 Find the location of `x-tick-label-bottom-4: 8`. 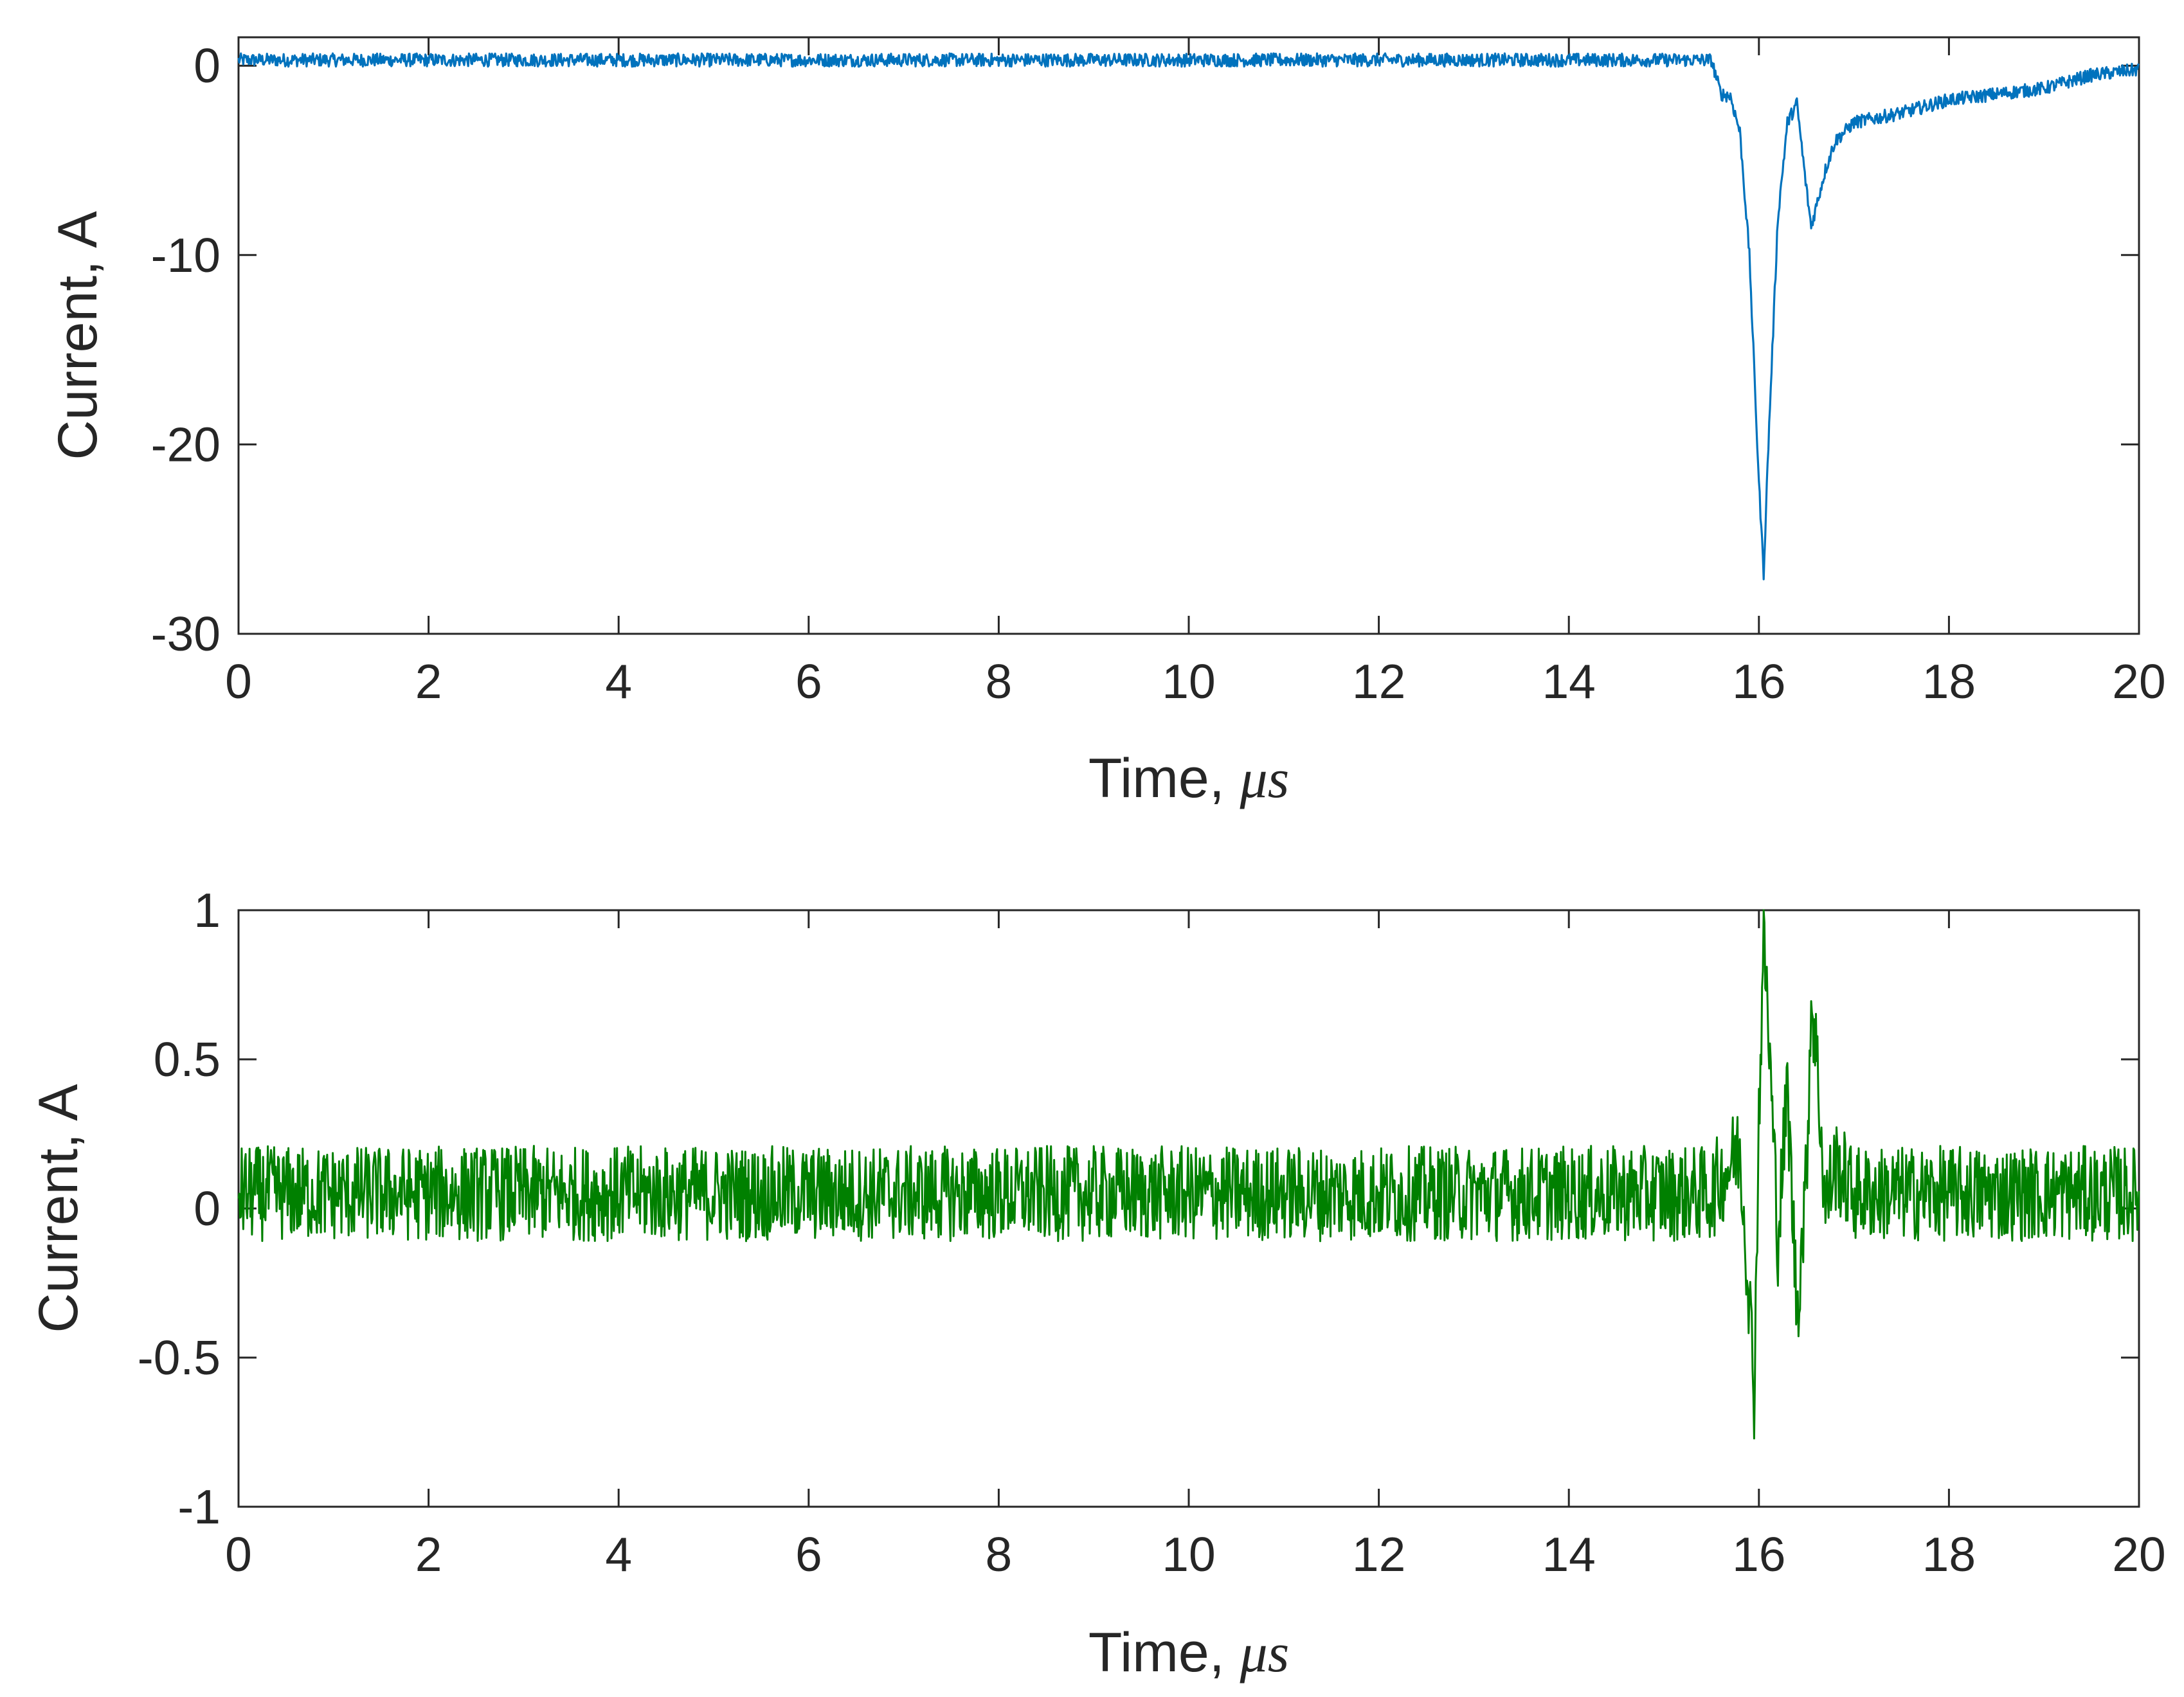

x-tick-label-bottom-4: 8 is located at coordinates (999, 1554).